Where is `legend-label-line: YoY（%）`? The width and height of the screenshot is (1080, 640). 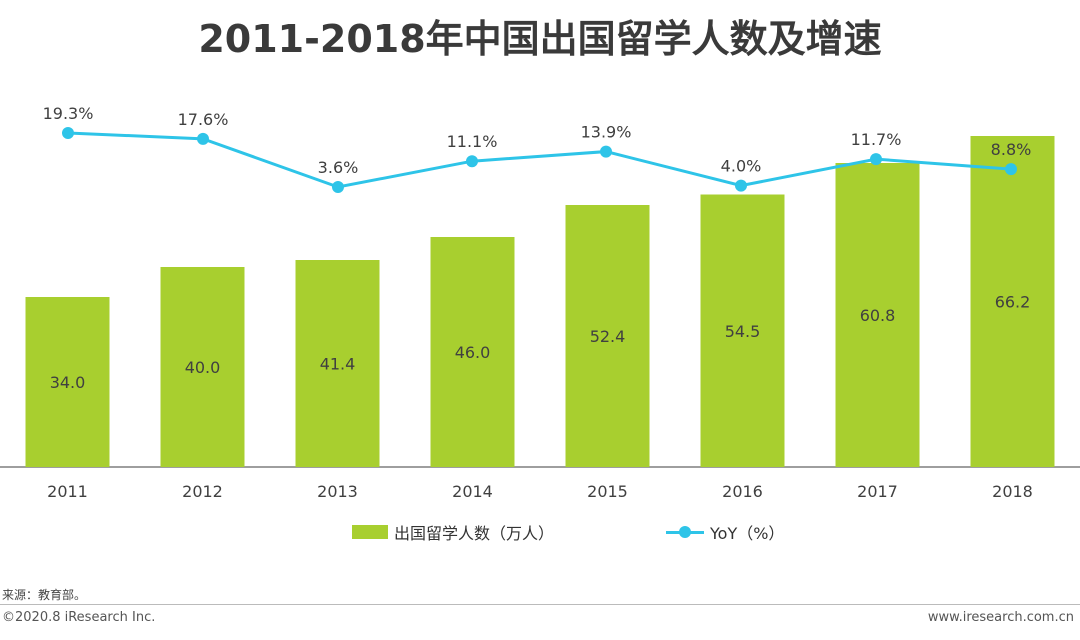 legend-label-line: YoY（%） is located at coordinates (747, 533).